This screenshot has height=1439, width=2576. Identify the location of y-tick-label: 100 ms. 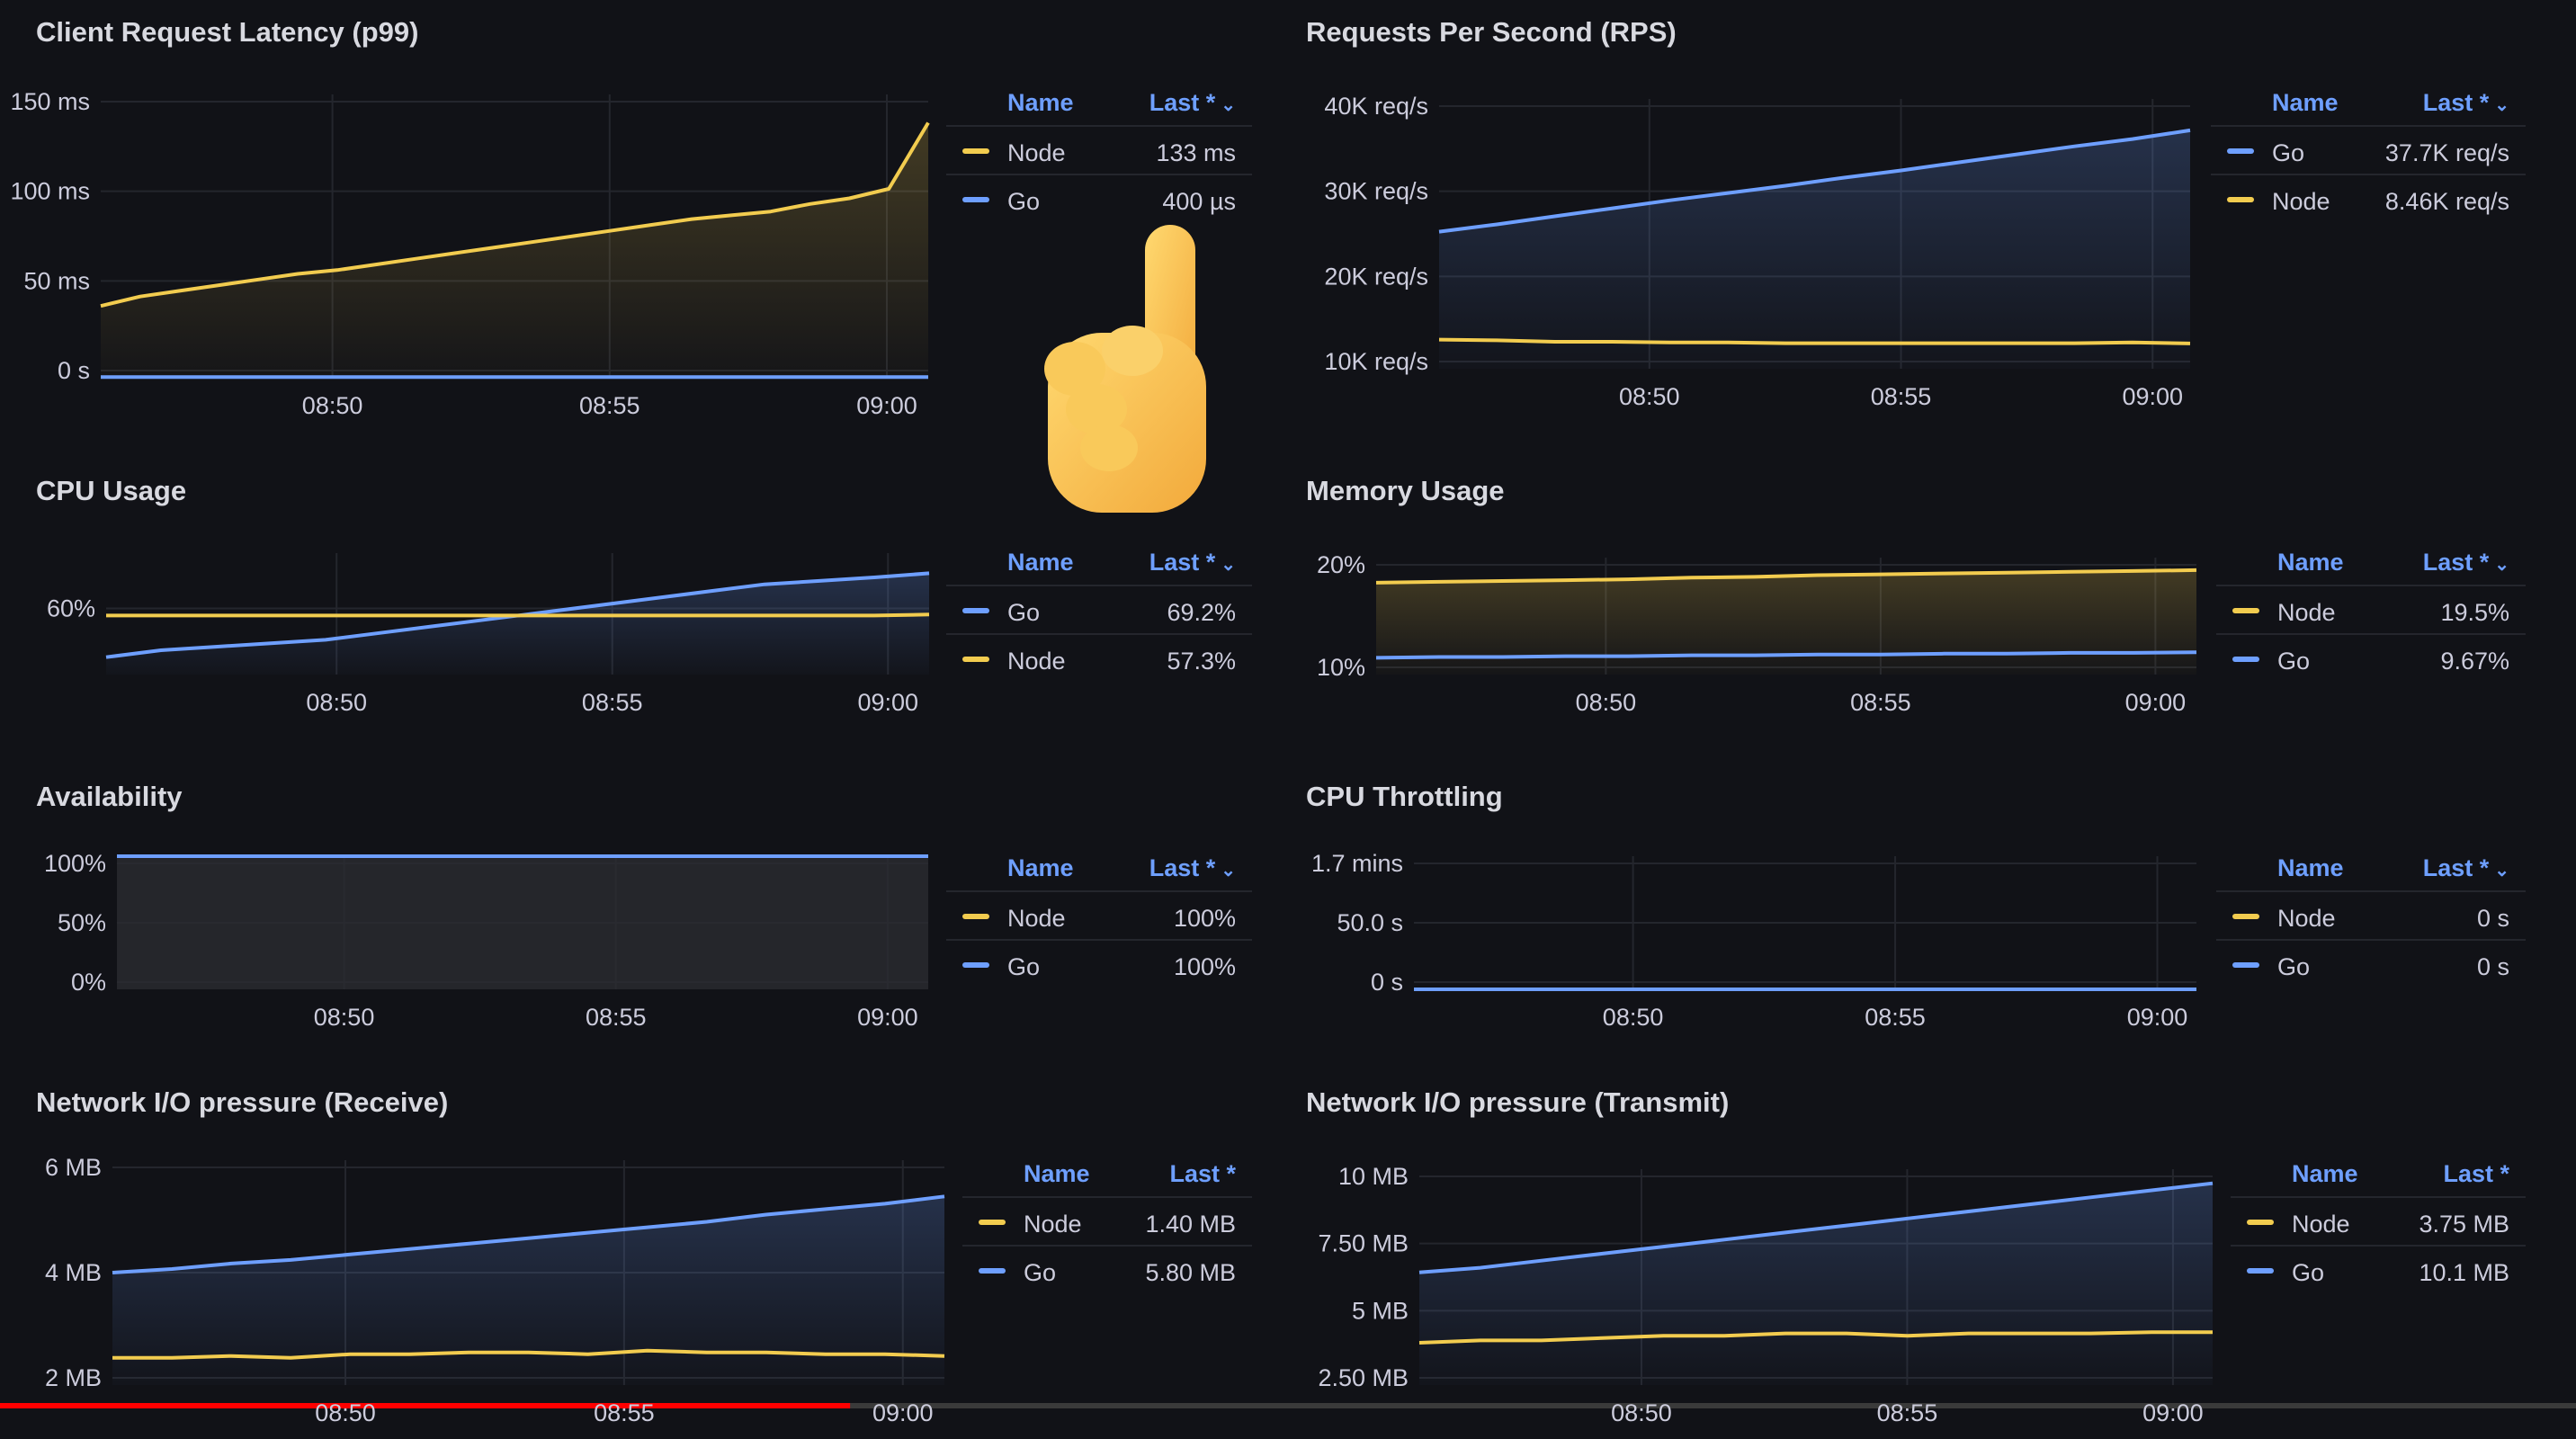
(50, 192).